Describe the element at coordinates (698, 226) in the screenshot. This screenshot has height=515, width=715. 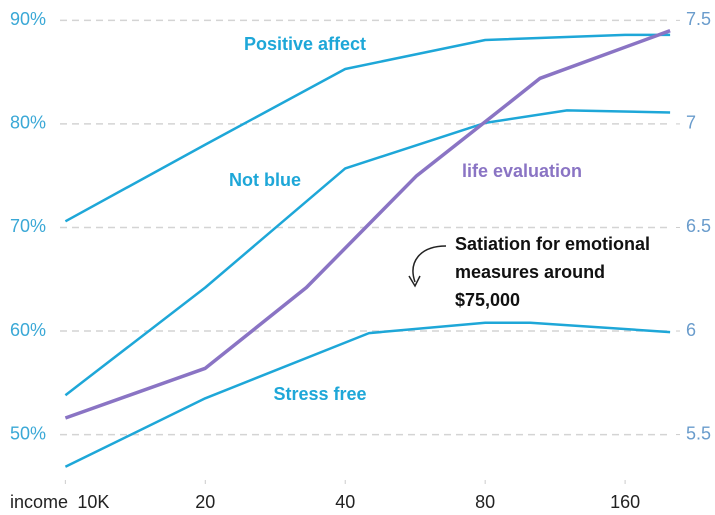
I see `y2-tick-label: 6.5` at that location.